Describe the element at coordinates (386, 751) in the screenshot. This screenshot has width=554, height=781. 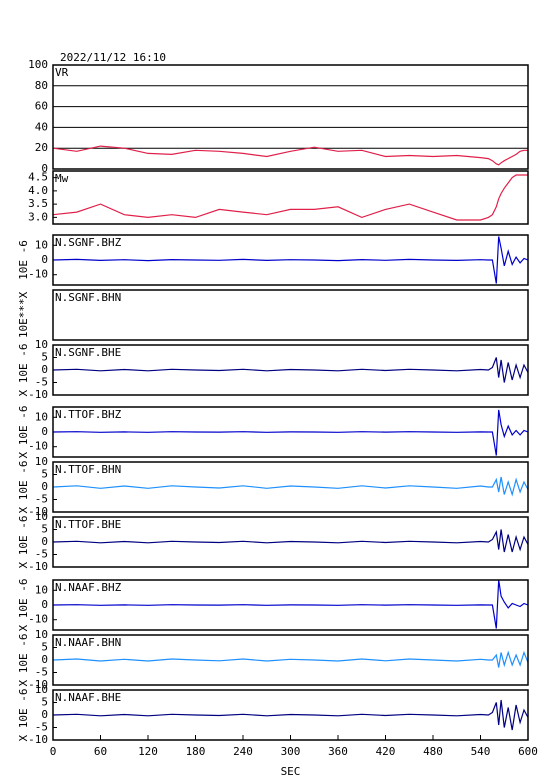
I see `x-tick-label: 420` at that location.